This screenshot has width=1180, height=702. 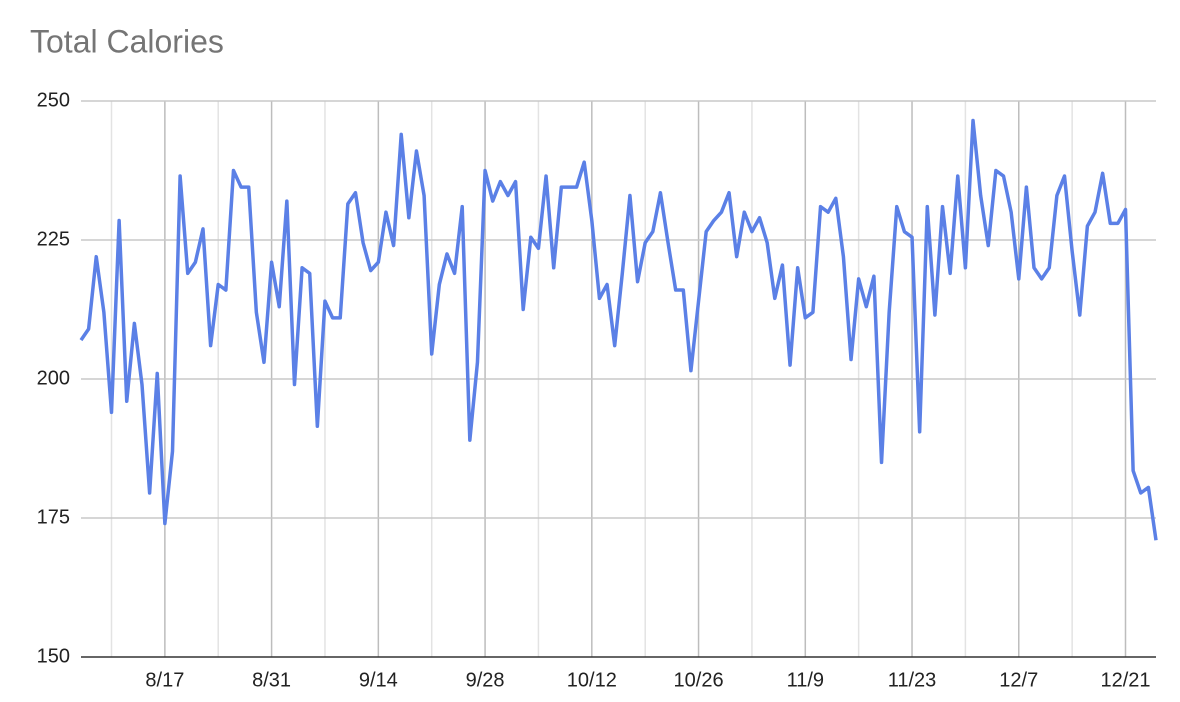 I want to click on x-tick-label: 11/23, so click(x=912, y=680).